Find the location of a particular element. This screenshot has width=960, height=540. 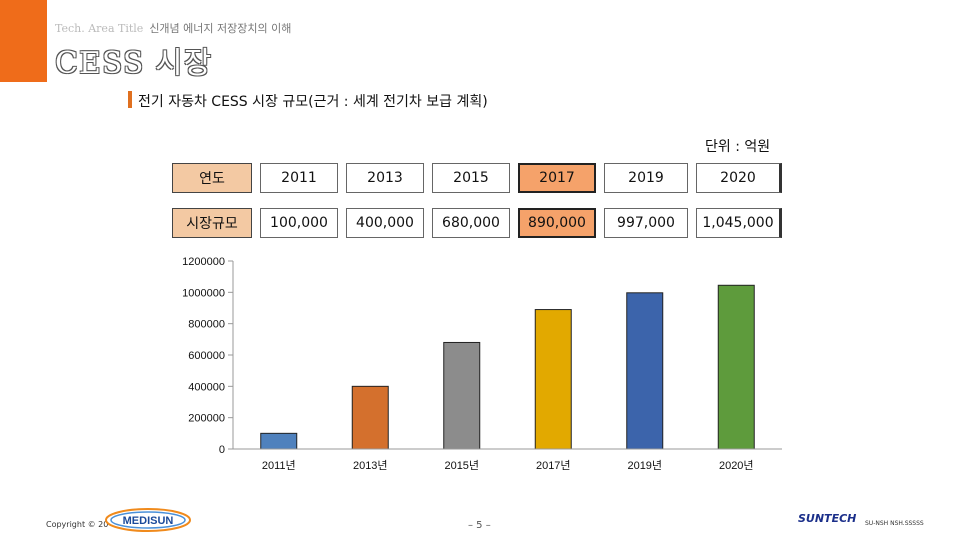

y-axis: 0 200000 400000 600000 800000 1000000 1200000 is located at coordinates (208, 356).